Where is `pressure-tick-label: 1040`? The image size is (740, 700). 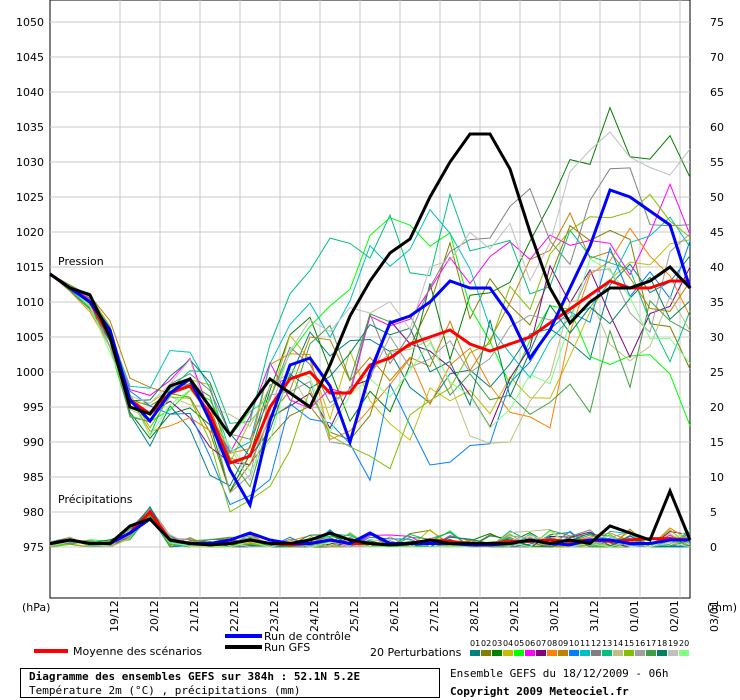
pressure-tick-label: 1040 is located at coordinates (30, 92).